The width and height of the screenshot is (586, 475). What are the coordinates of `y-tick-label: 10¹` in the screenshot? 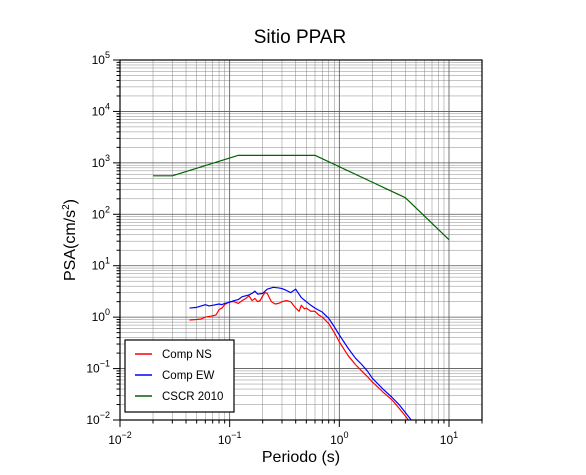 It's located at (101, 264).